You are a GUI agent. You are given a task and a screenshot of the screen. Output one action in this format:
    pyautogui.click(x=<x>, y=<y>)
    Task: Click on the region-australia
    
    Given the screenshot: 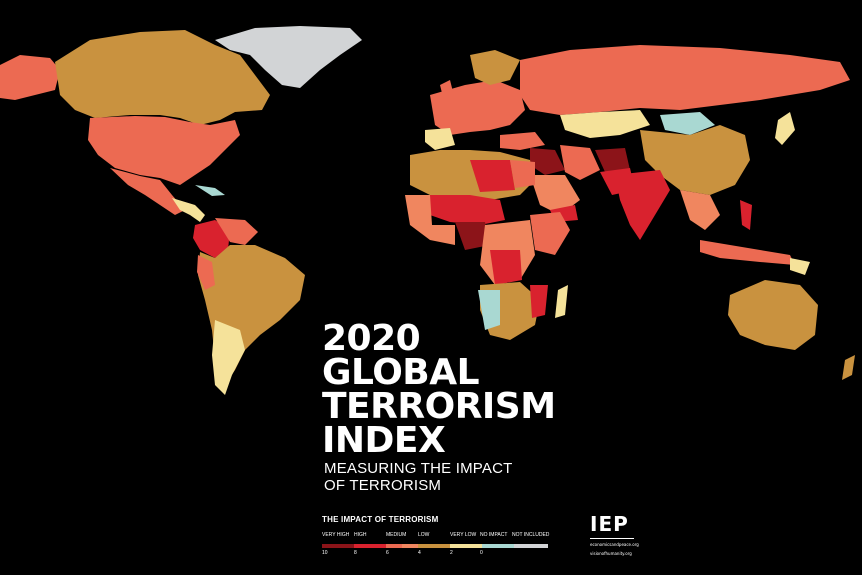 What is the action you would take?
    pyautogui.click(x=773, y=315)
    